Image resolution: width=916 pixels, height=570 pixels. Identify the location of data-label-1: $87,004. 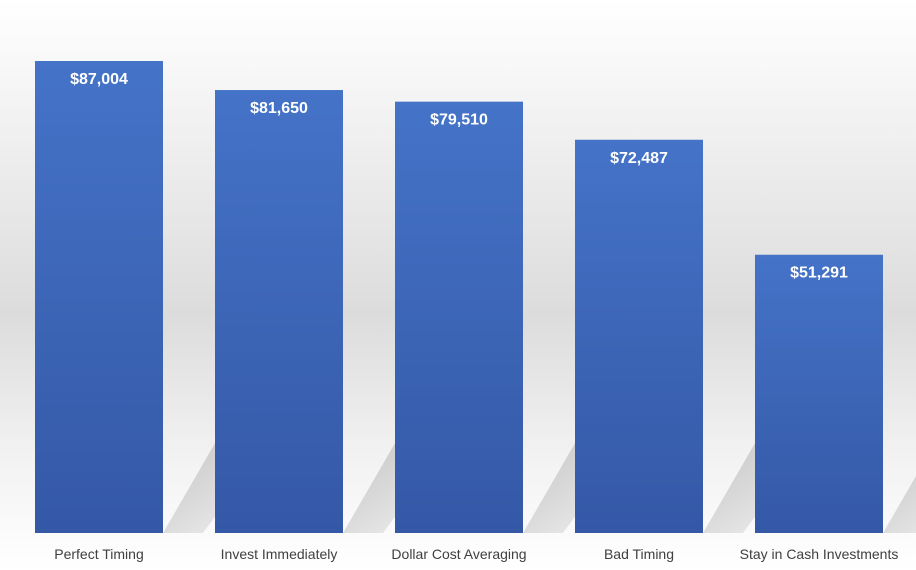
(99, 79).